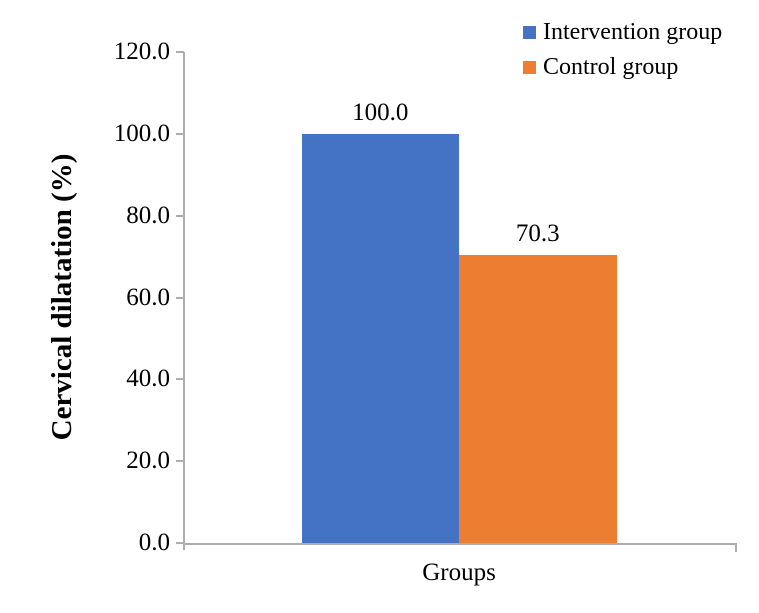 This screenshot has height=613, width=759. I want to click on legend-label: Intervention group, so click(633, 31).